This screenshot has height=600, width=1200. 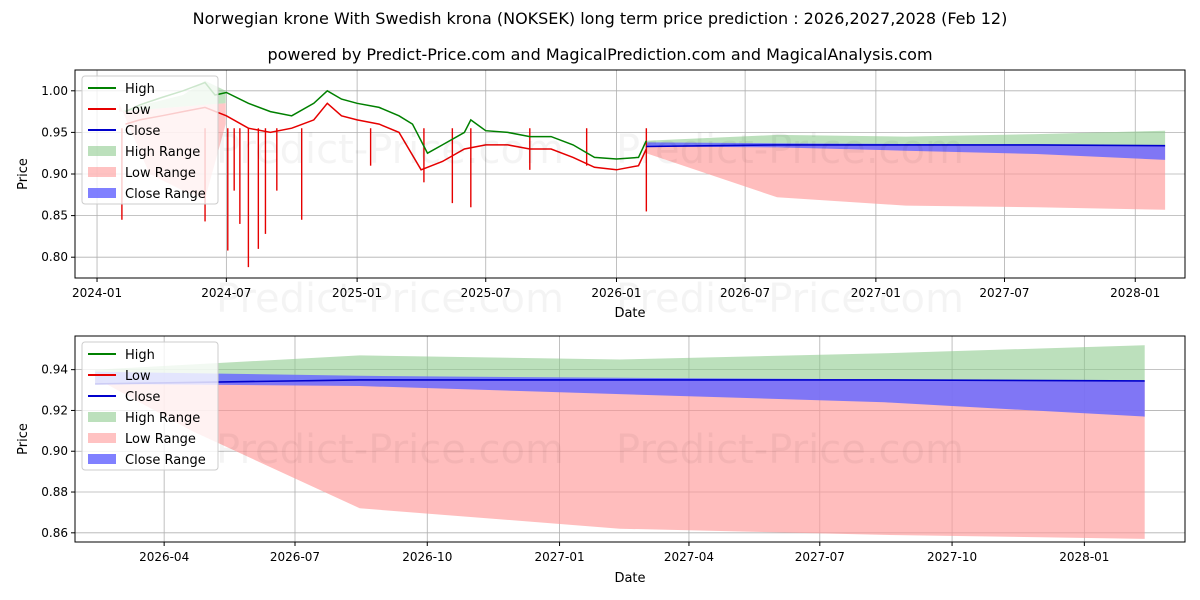 I want to click on top-legend-swatch-close_range, so click(x=102, y=193).